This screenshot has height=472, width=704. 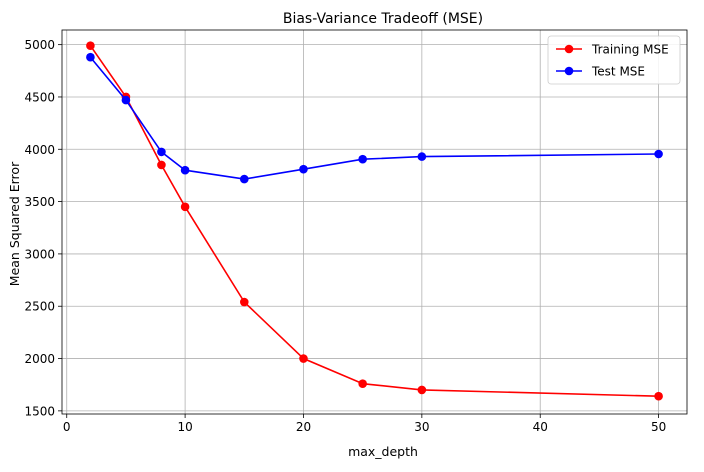 I want to click on y-tick-label: 2000, so click(x=39, y=359).